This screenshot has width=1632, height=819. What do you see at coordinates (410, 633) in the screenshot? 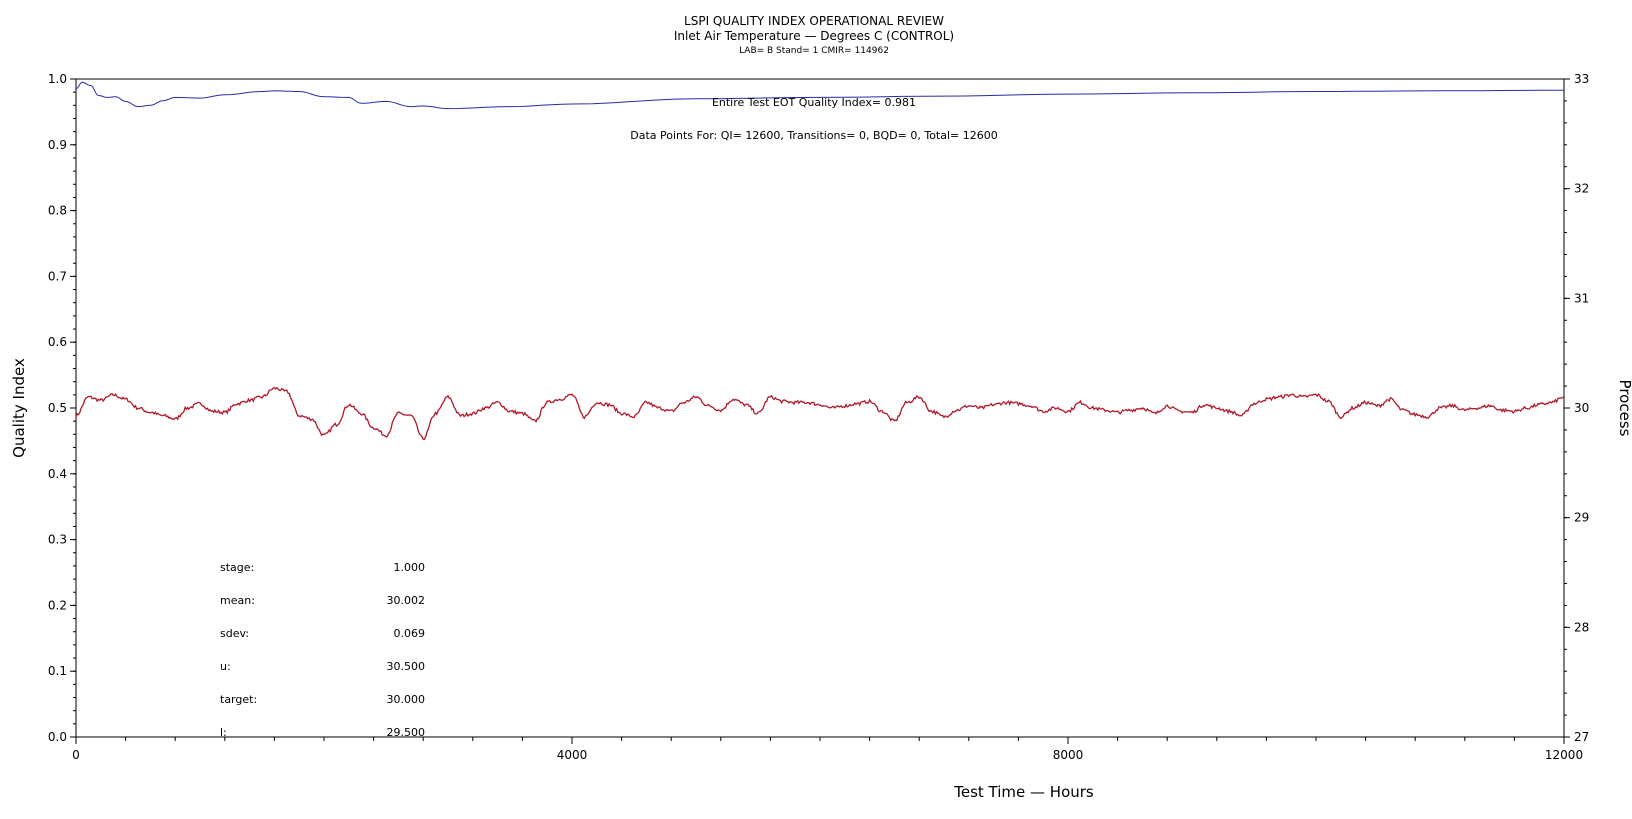
I see `stat-value: 0.069` at bounding box center [410, 633].